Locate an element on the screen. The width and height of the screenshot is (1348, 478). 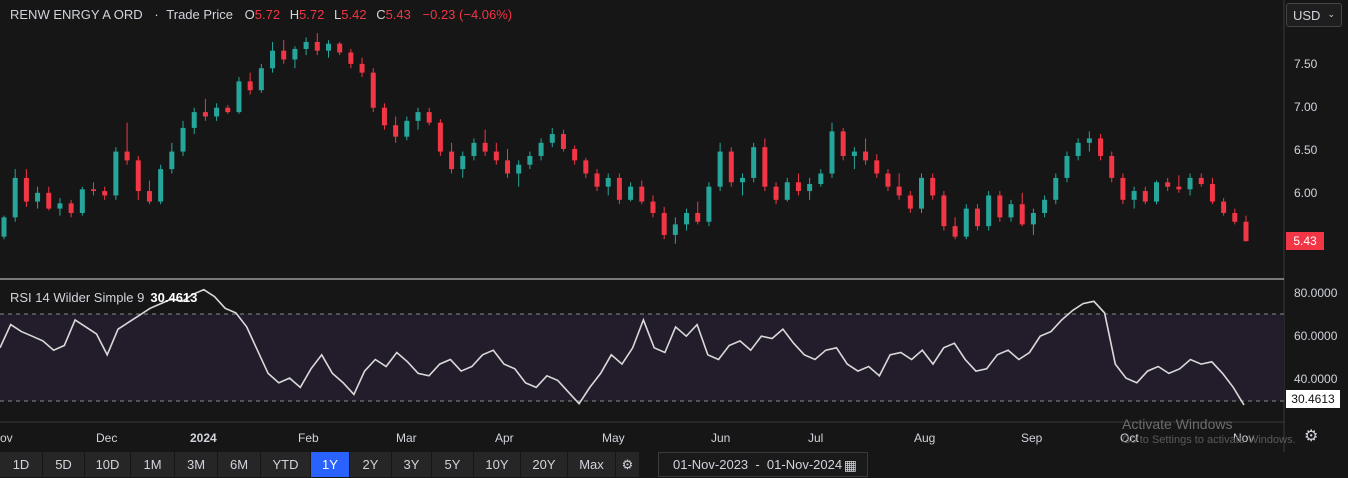
time-tick: Mar is located at coordinates (406, 438).